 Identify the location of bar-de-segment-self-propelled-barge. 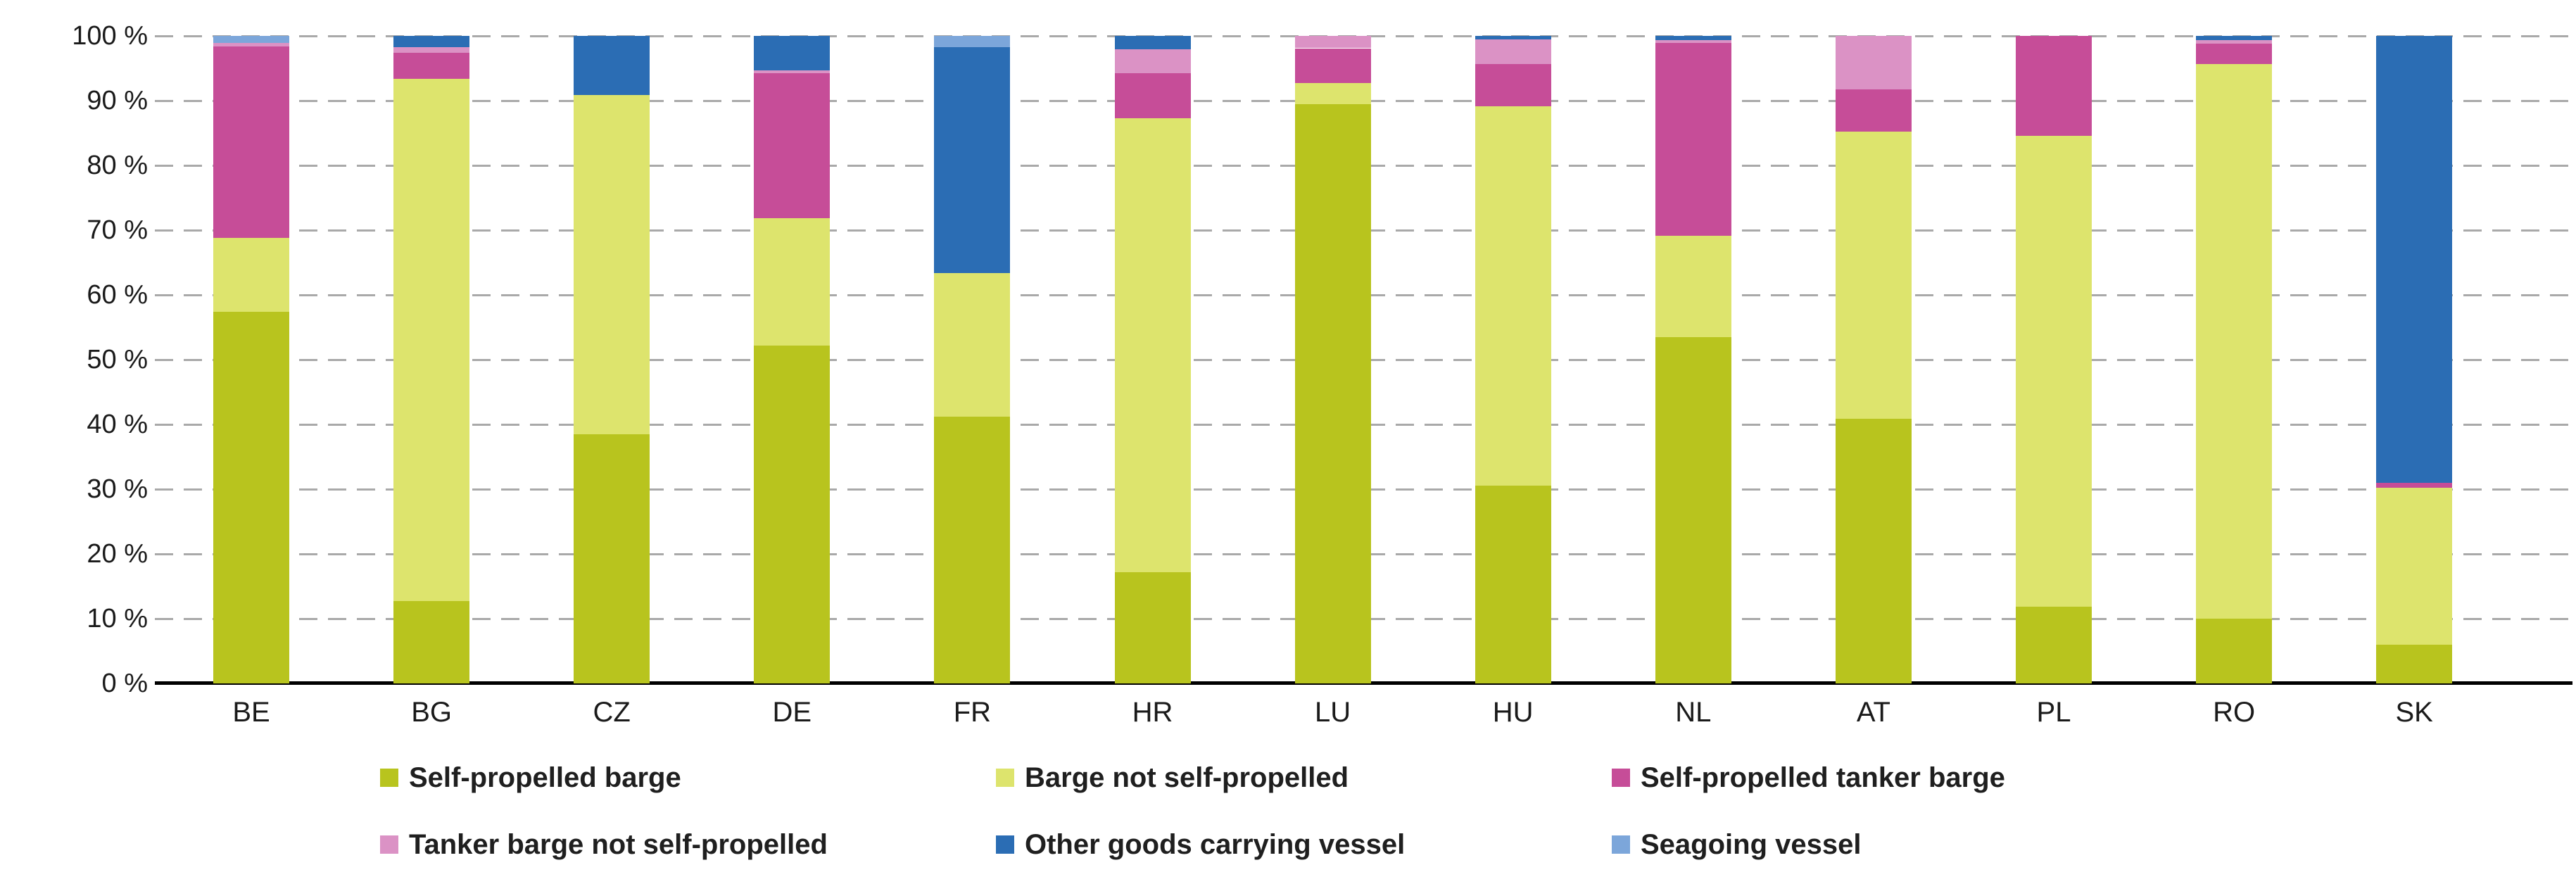
(792, 514).